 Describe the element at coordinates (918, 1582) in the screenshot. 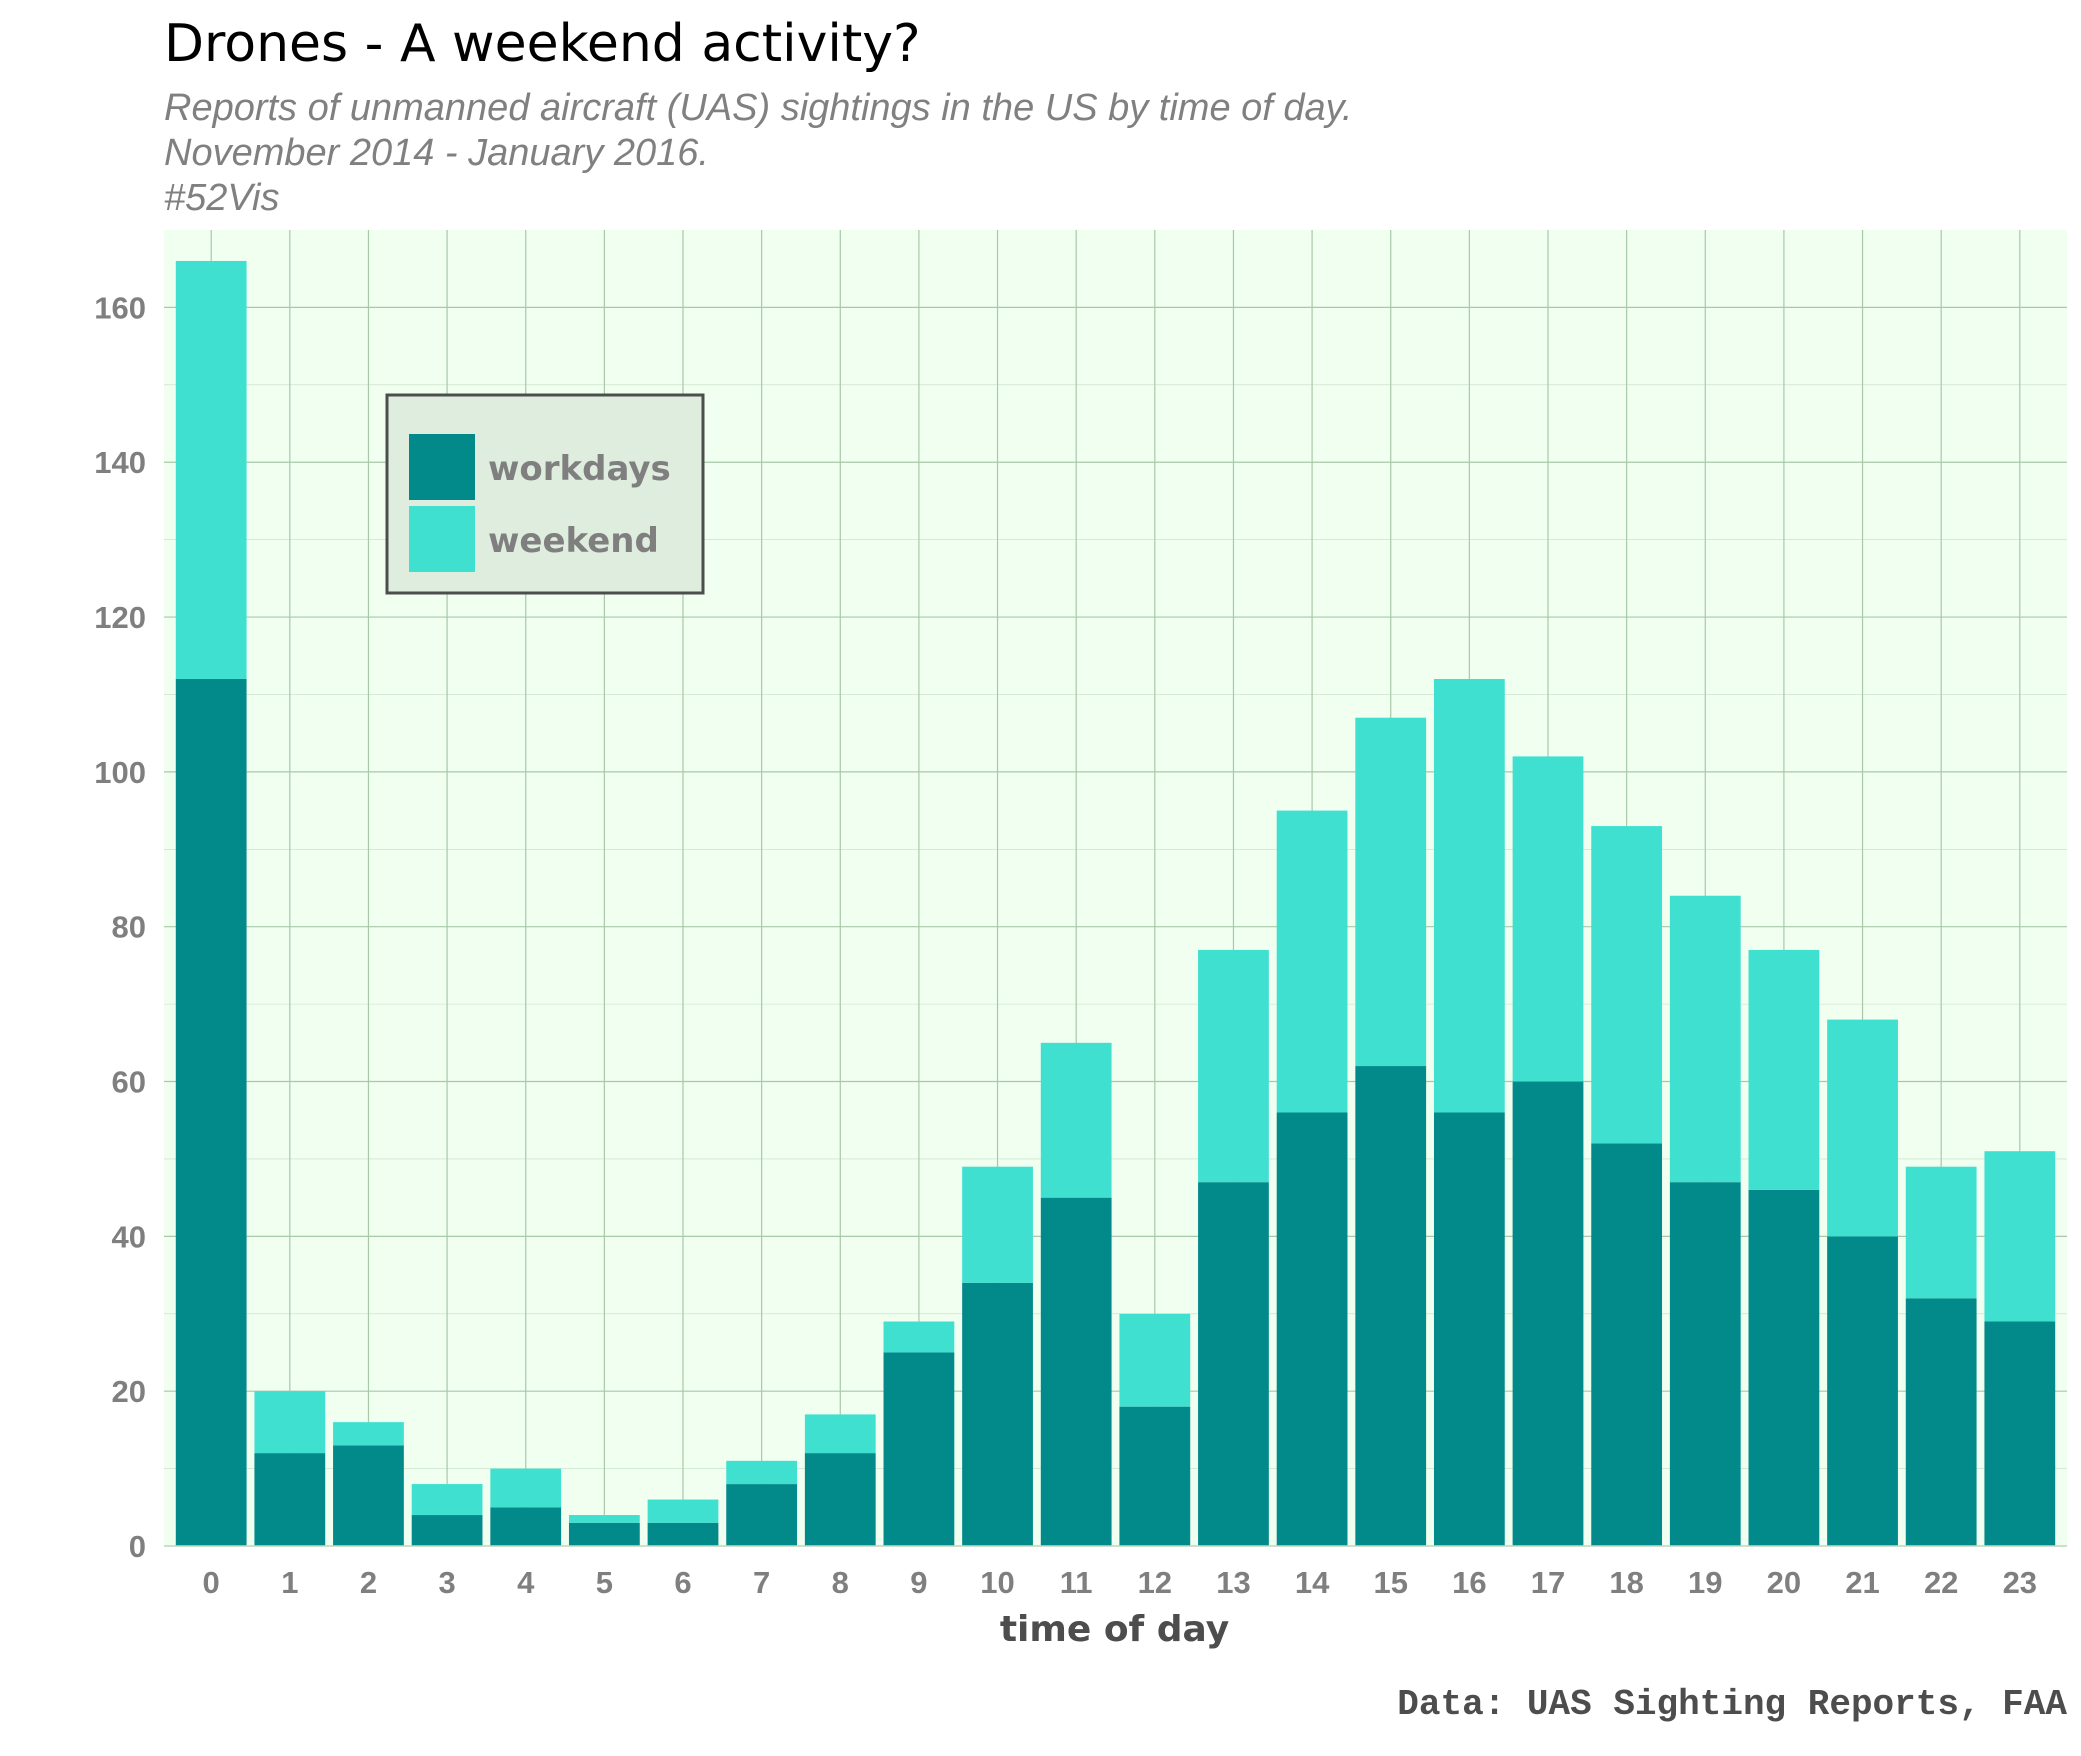

I see `x-tick-label: 9` at that location.